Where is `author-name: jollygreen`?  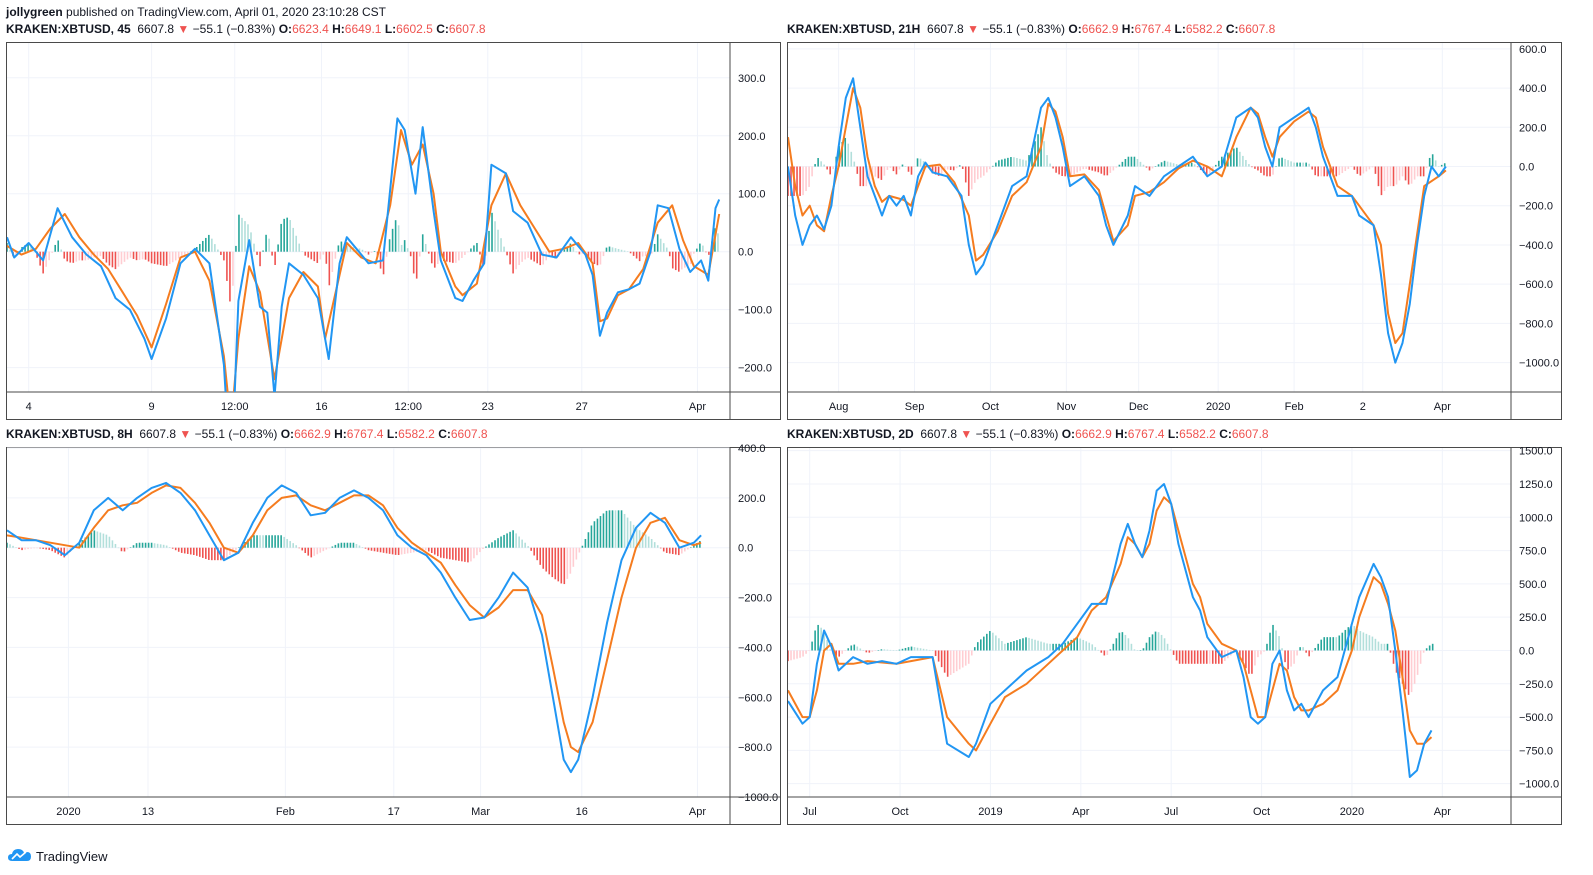
author-name: jollygreen is located at coordinates (34, 12).